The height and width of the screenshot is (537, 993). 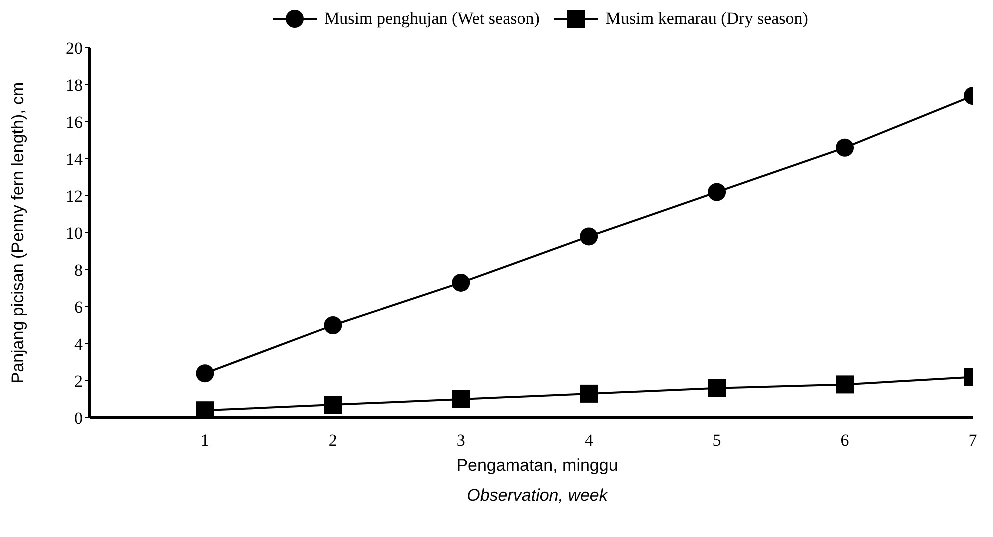 What do you see at coordinates (973, 440) in the screenshot?
I see `x-tick-label: 7` at bounding box center [973, 440].